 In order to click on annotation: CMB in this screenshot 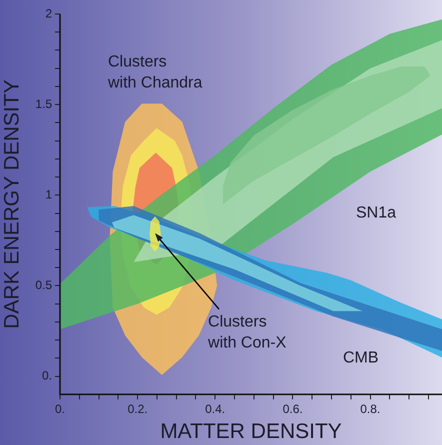, I will do `click(361, 357)`.